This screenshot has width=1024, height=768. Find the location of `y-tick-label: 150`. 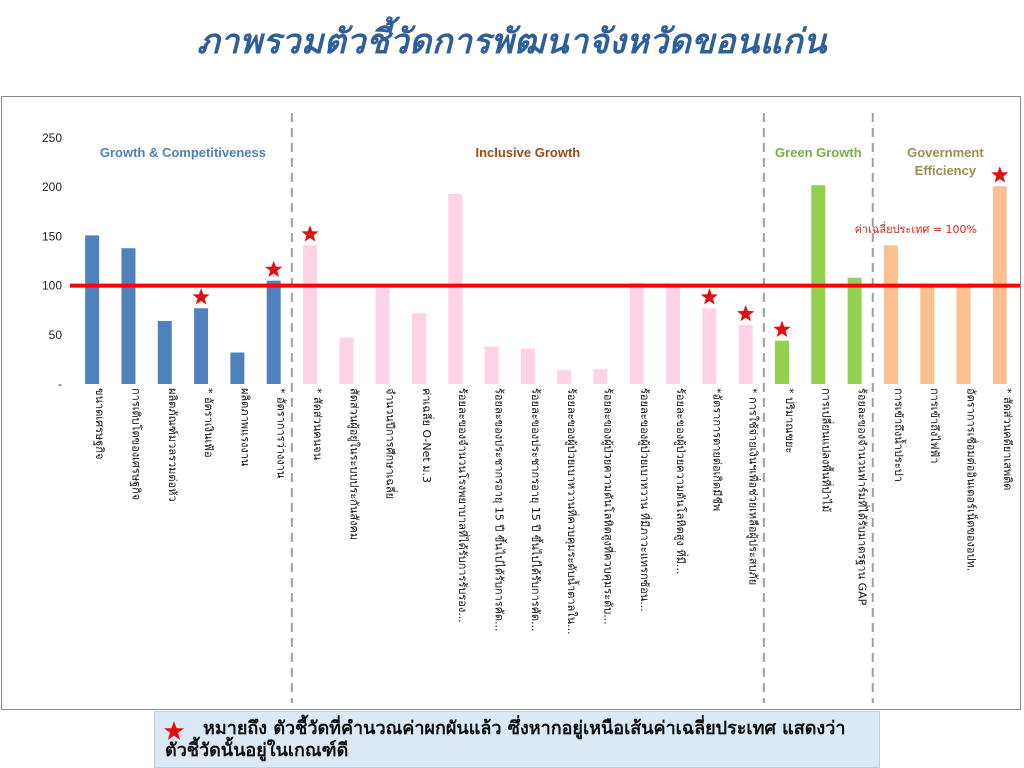

y-tick-label: 150 is located at coordinates (52, 236).